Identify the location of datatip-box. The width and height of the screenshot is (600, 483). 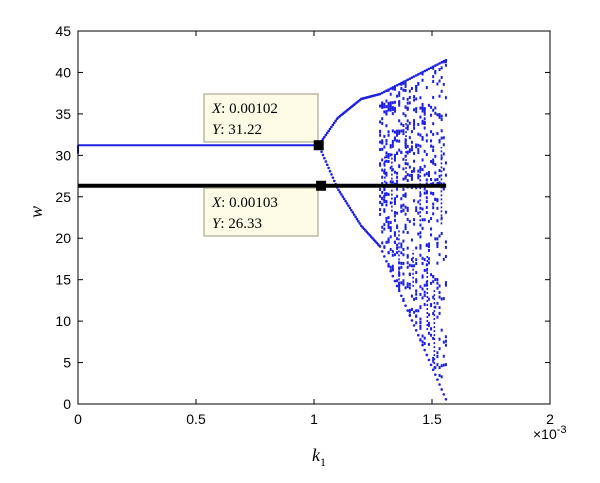
(261, 118).